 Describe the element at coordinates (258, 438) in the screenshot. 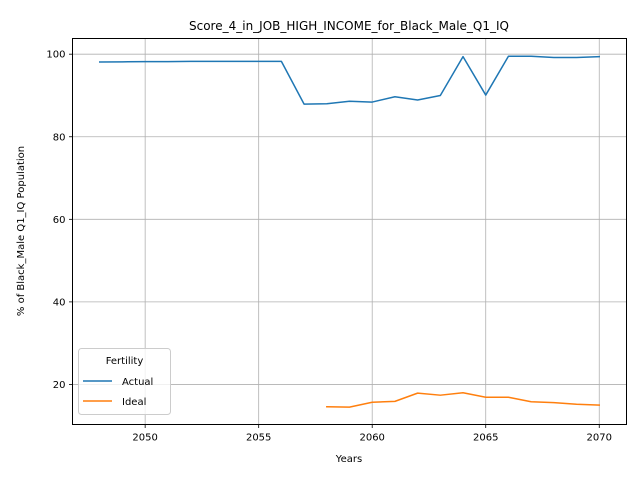

I see `x-tick-label: 2055` at that location.